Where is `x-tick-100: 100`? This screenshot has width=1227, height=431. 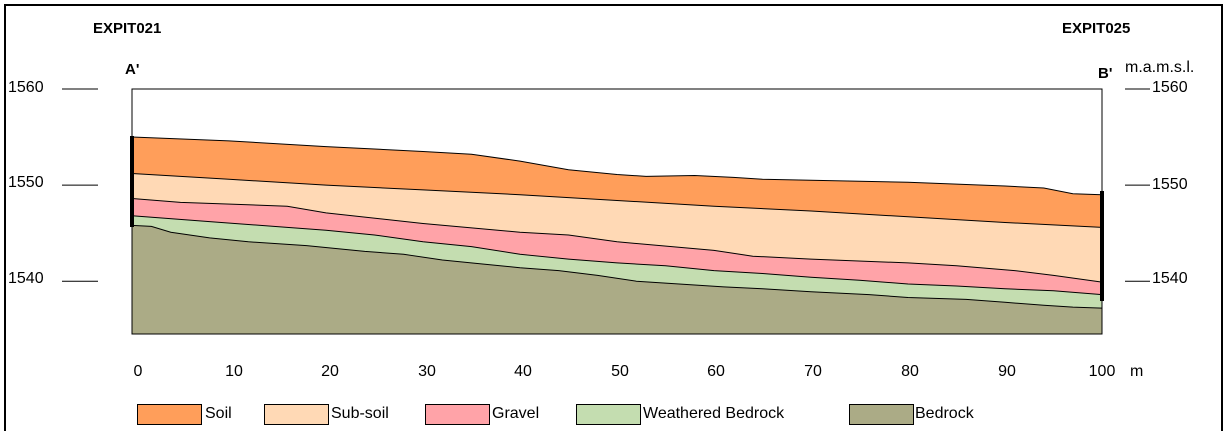
x-tick-100: 100 is located at coordinates (1102, 371).